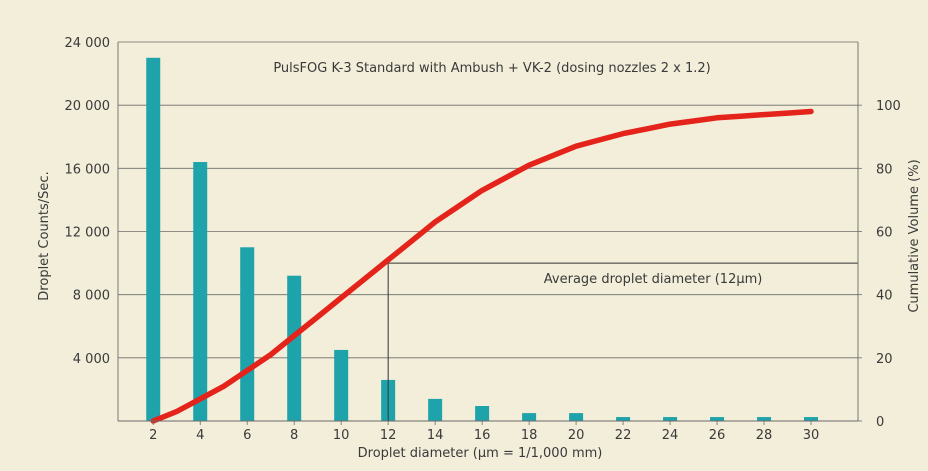  I want to click on right-tick-label: 60, so click(884, 233).